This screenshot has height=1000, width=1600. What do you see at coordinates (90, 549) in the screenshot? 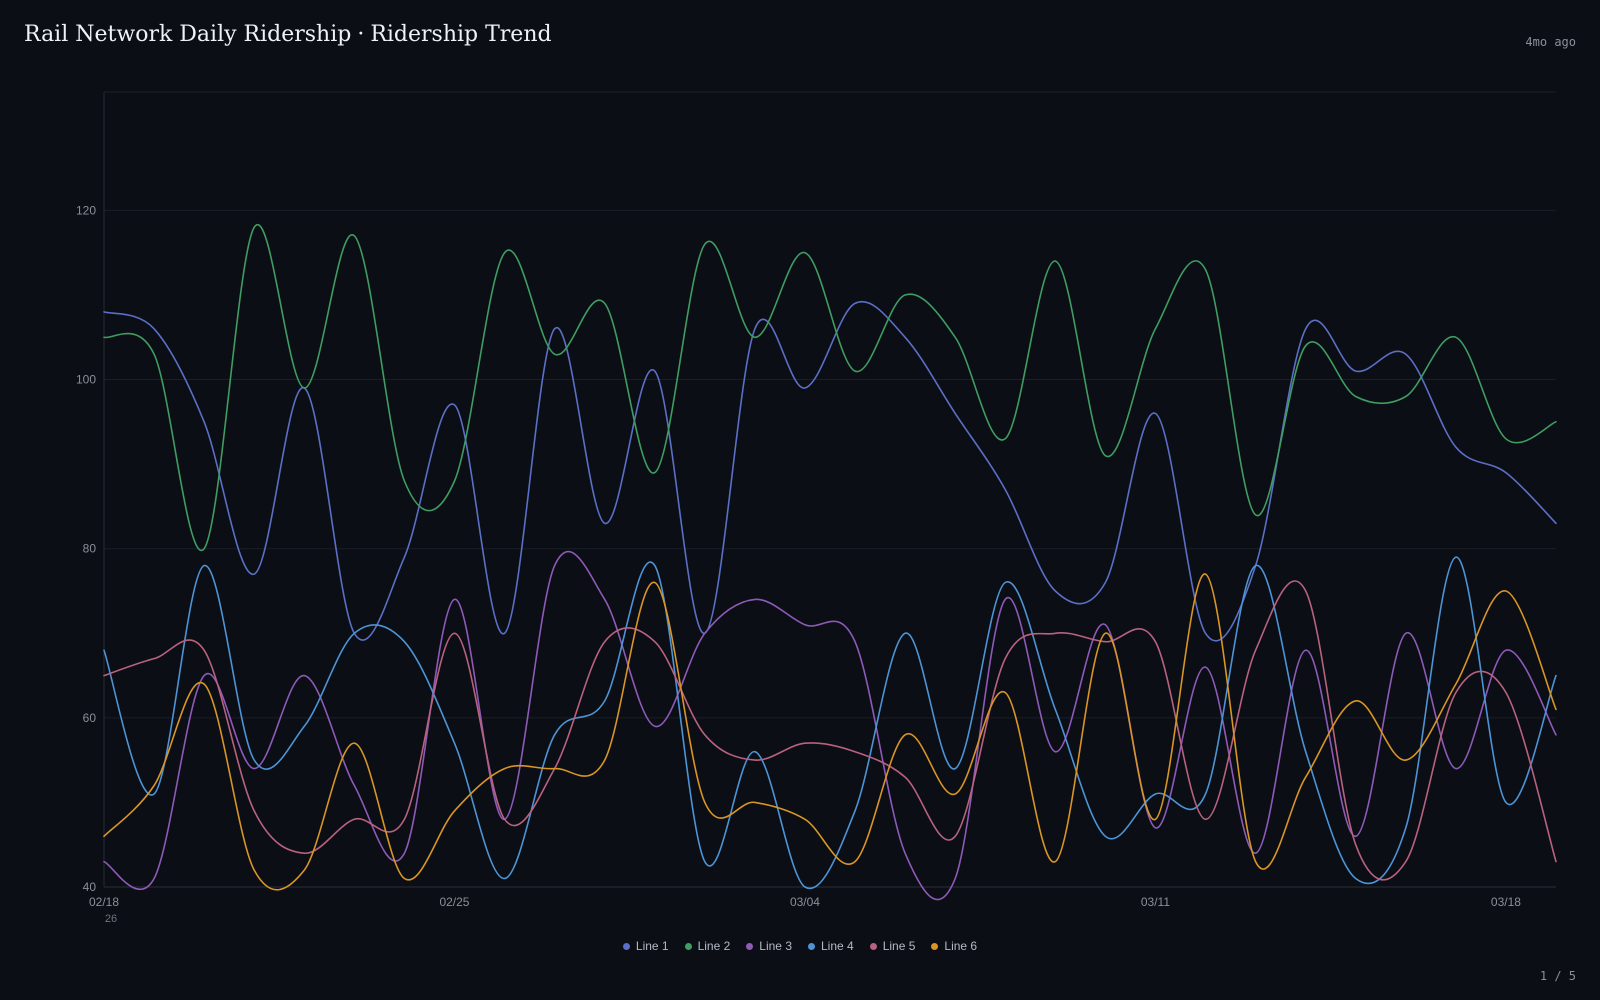
I see `y-tick-label: 80` at bounding box center [90, 549].